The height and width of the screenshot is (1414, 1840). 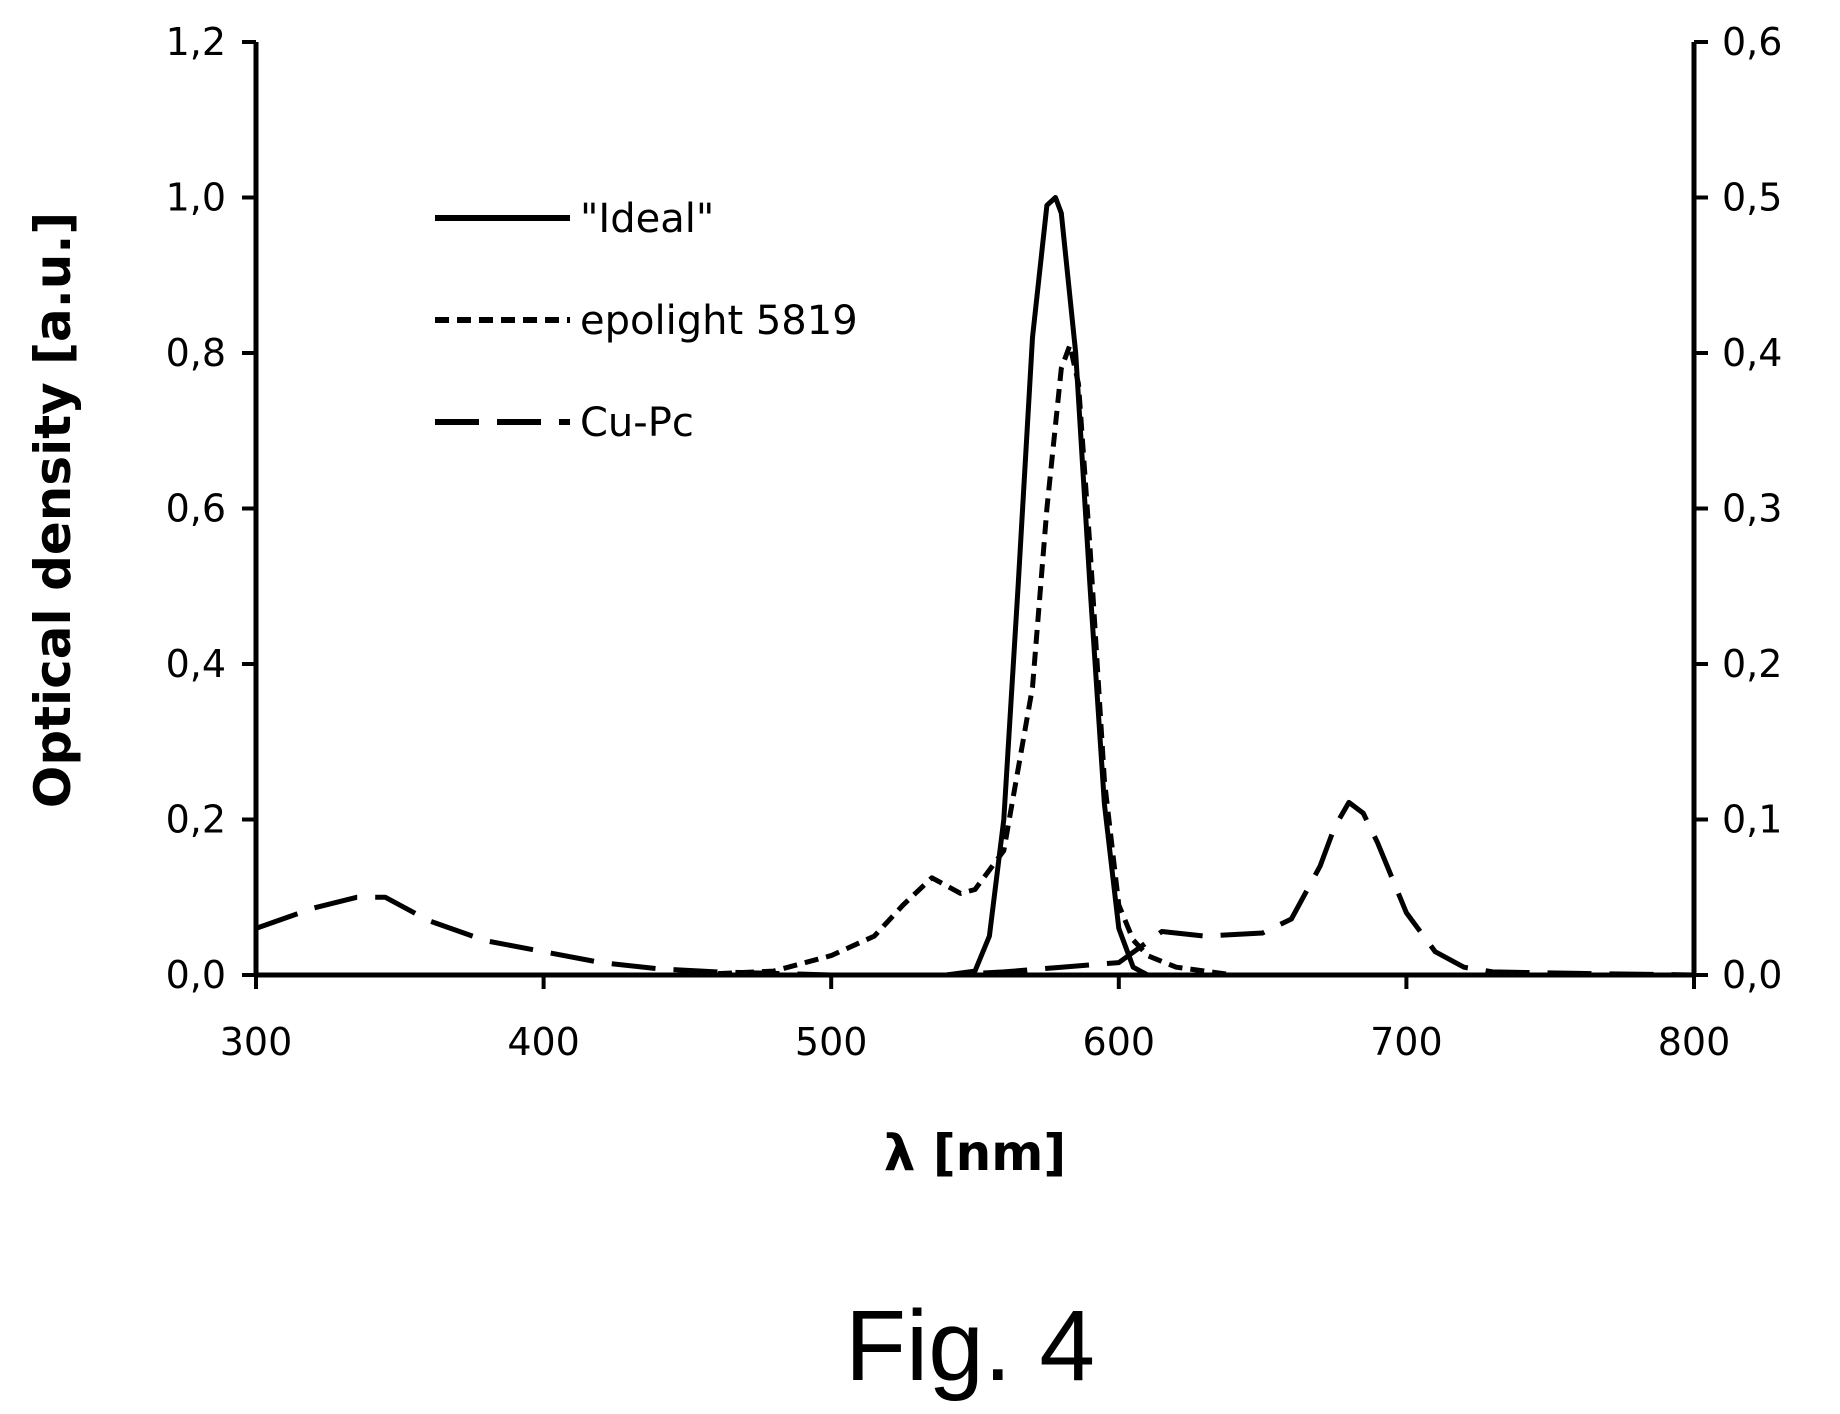 I want to click on y-tick-label: 0,4, so click(x=196, y=664).